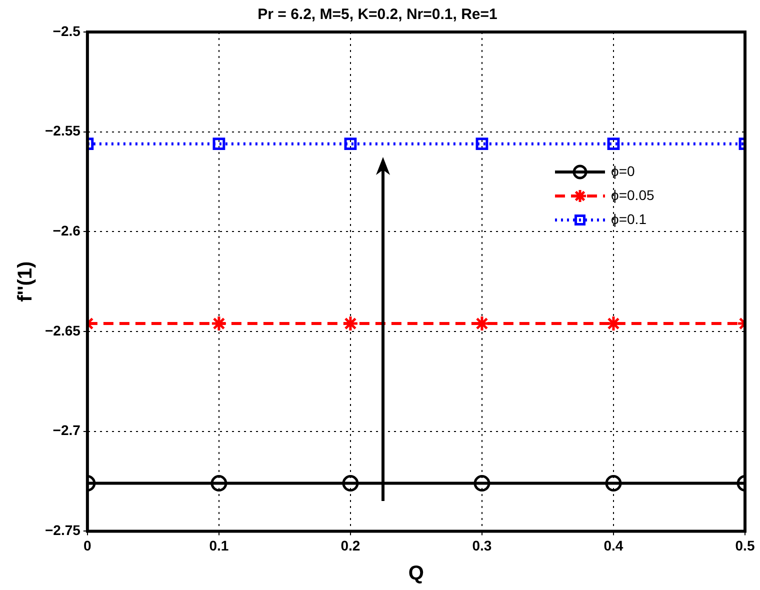 The width and height of the screenshot is (760, 590). I want to click on x-tick-label: 0.5, so click(745, 545).